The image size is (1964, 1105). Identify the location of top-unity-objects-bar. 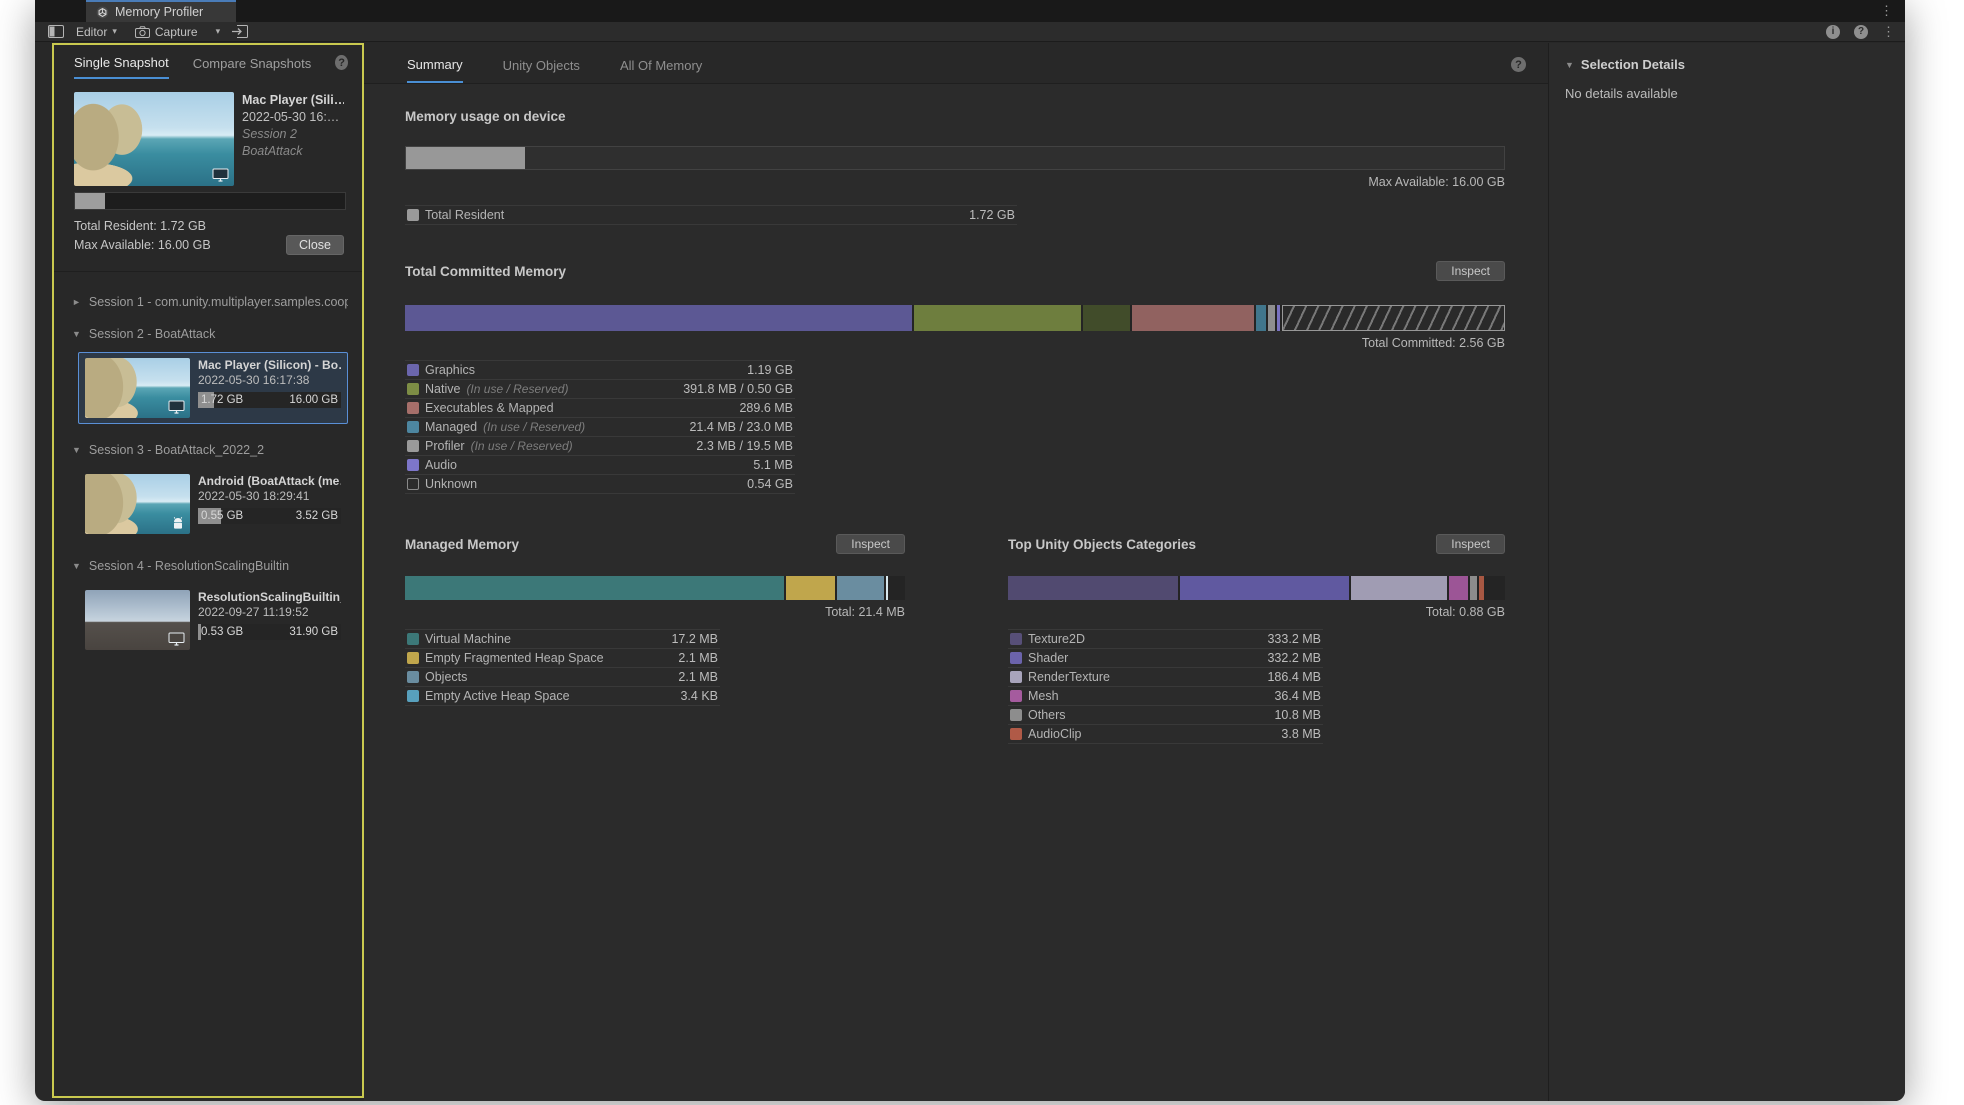
(1256, 588).